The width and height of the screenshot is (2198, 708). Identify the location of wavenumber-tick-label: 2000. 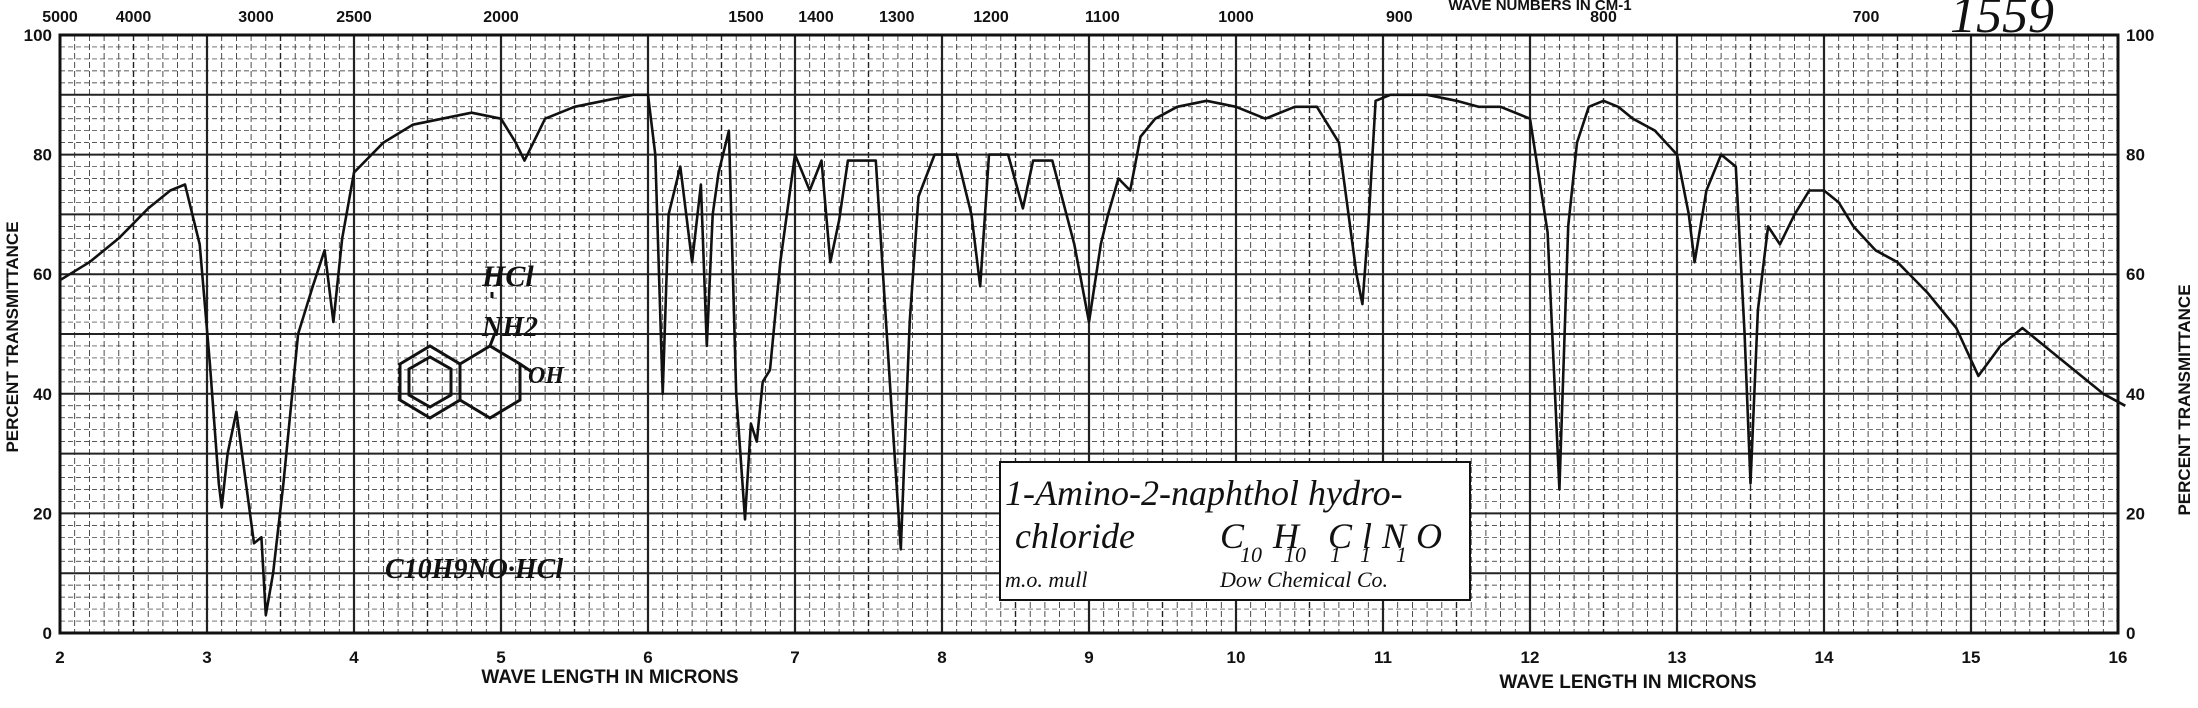
(501, 17).